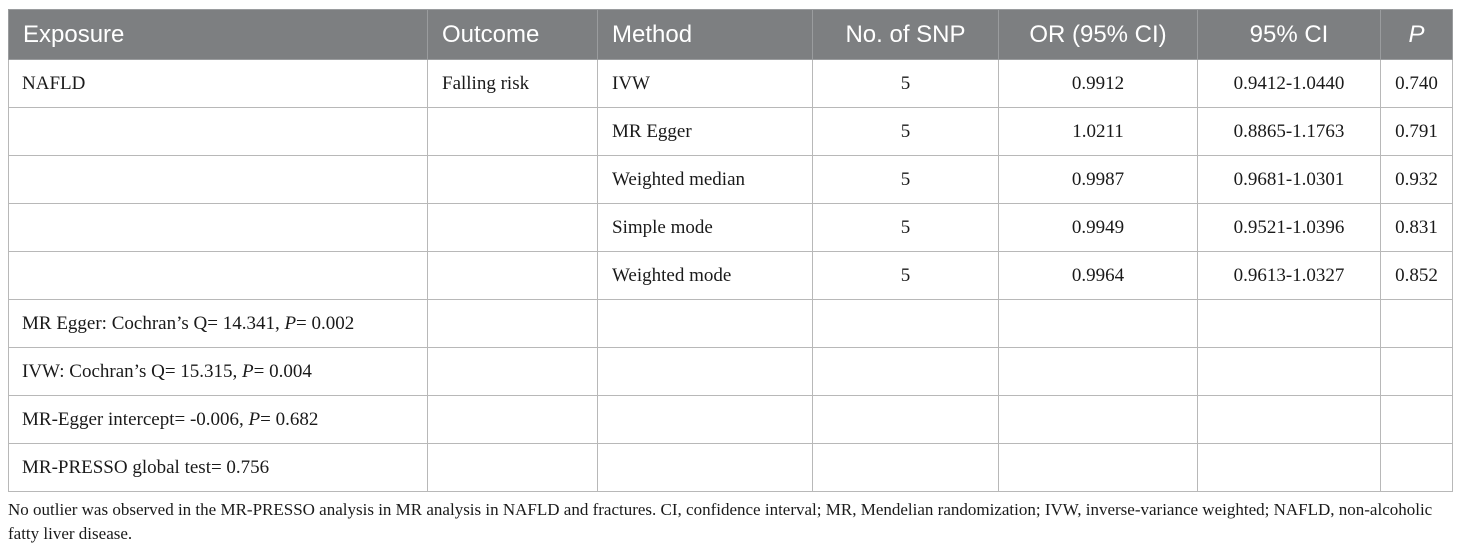 This screenshot has height=556, width=1460. Describe the element at coordinates (1416, 131) in the screenshot. I see `cell-p: 0.791` at that location.